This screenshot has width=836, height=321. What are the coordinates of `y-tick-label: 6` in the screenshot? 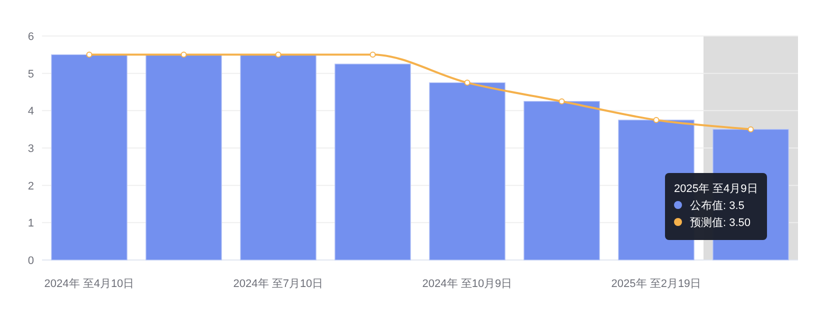 It's located at (31, 37).